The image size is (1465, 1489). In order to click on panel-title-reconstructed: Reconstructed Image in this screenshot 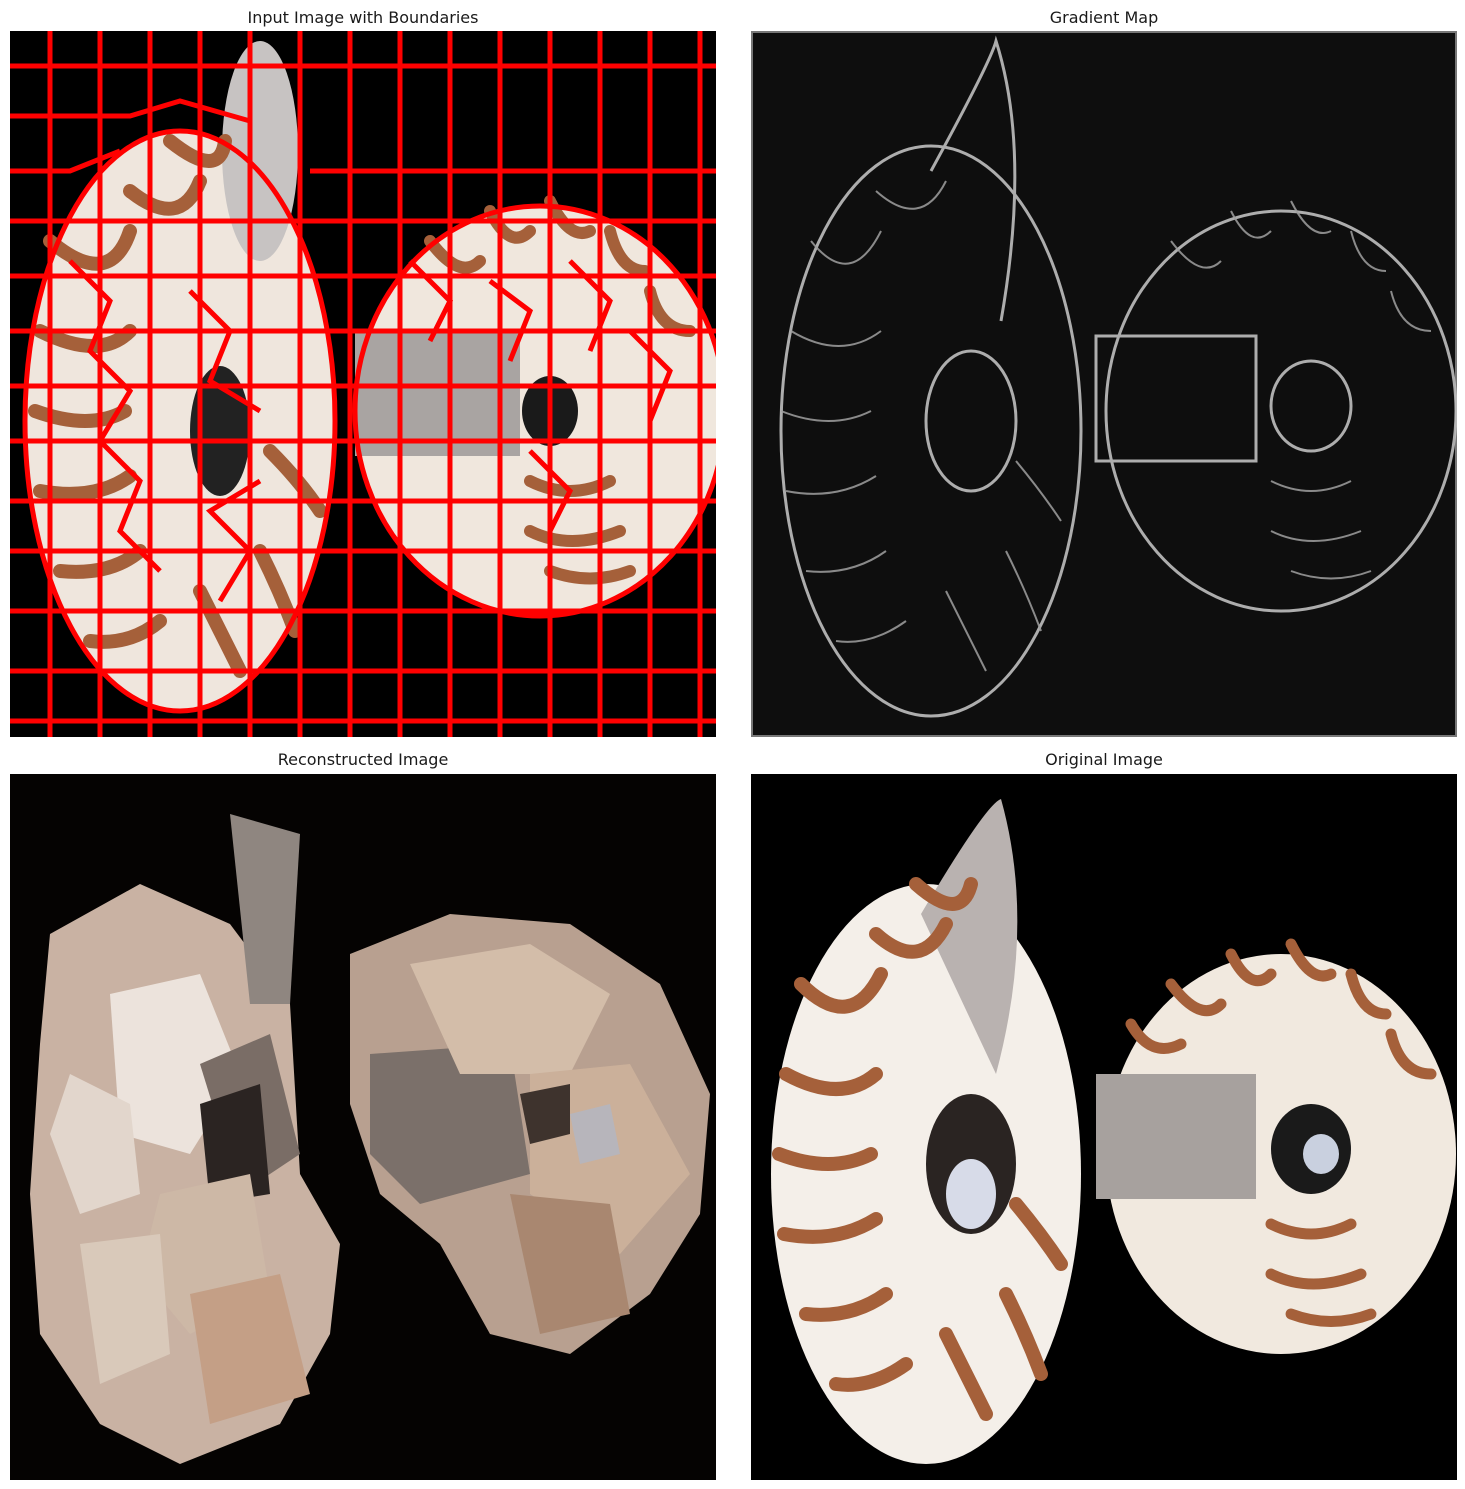, I will do `click(363, 759)`.